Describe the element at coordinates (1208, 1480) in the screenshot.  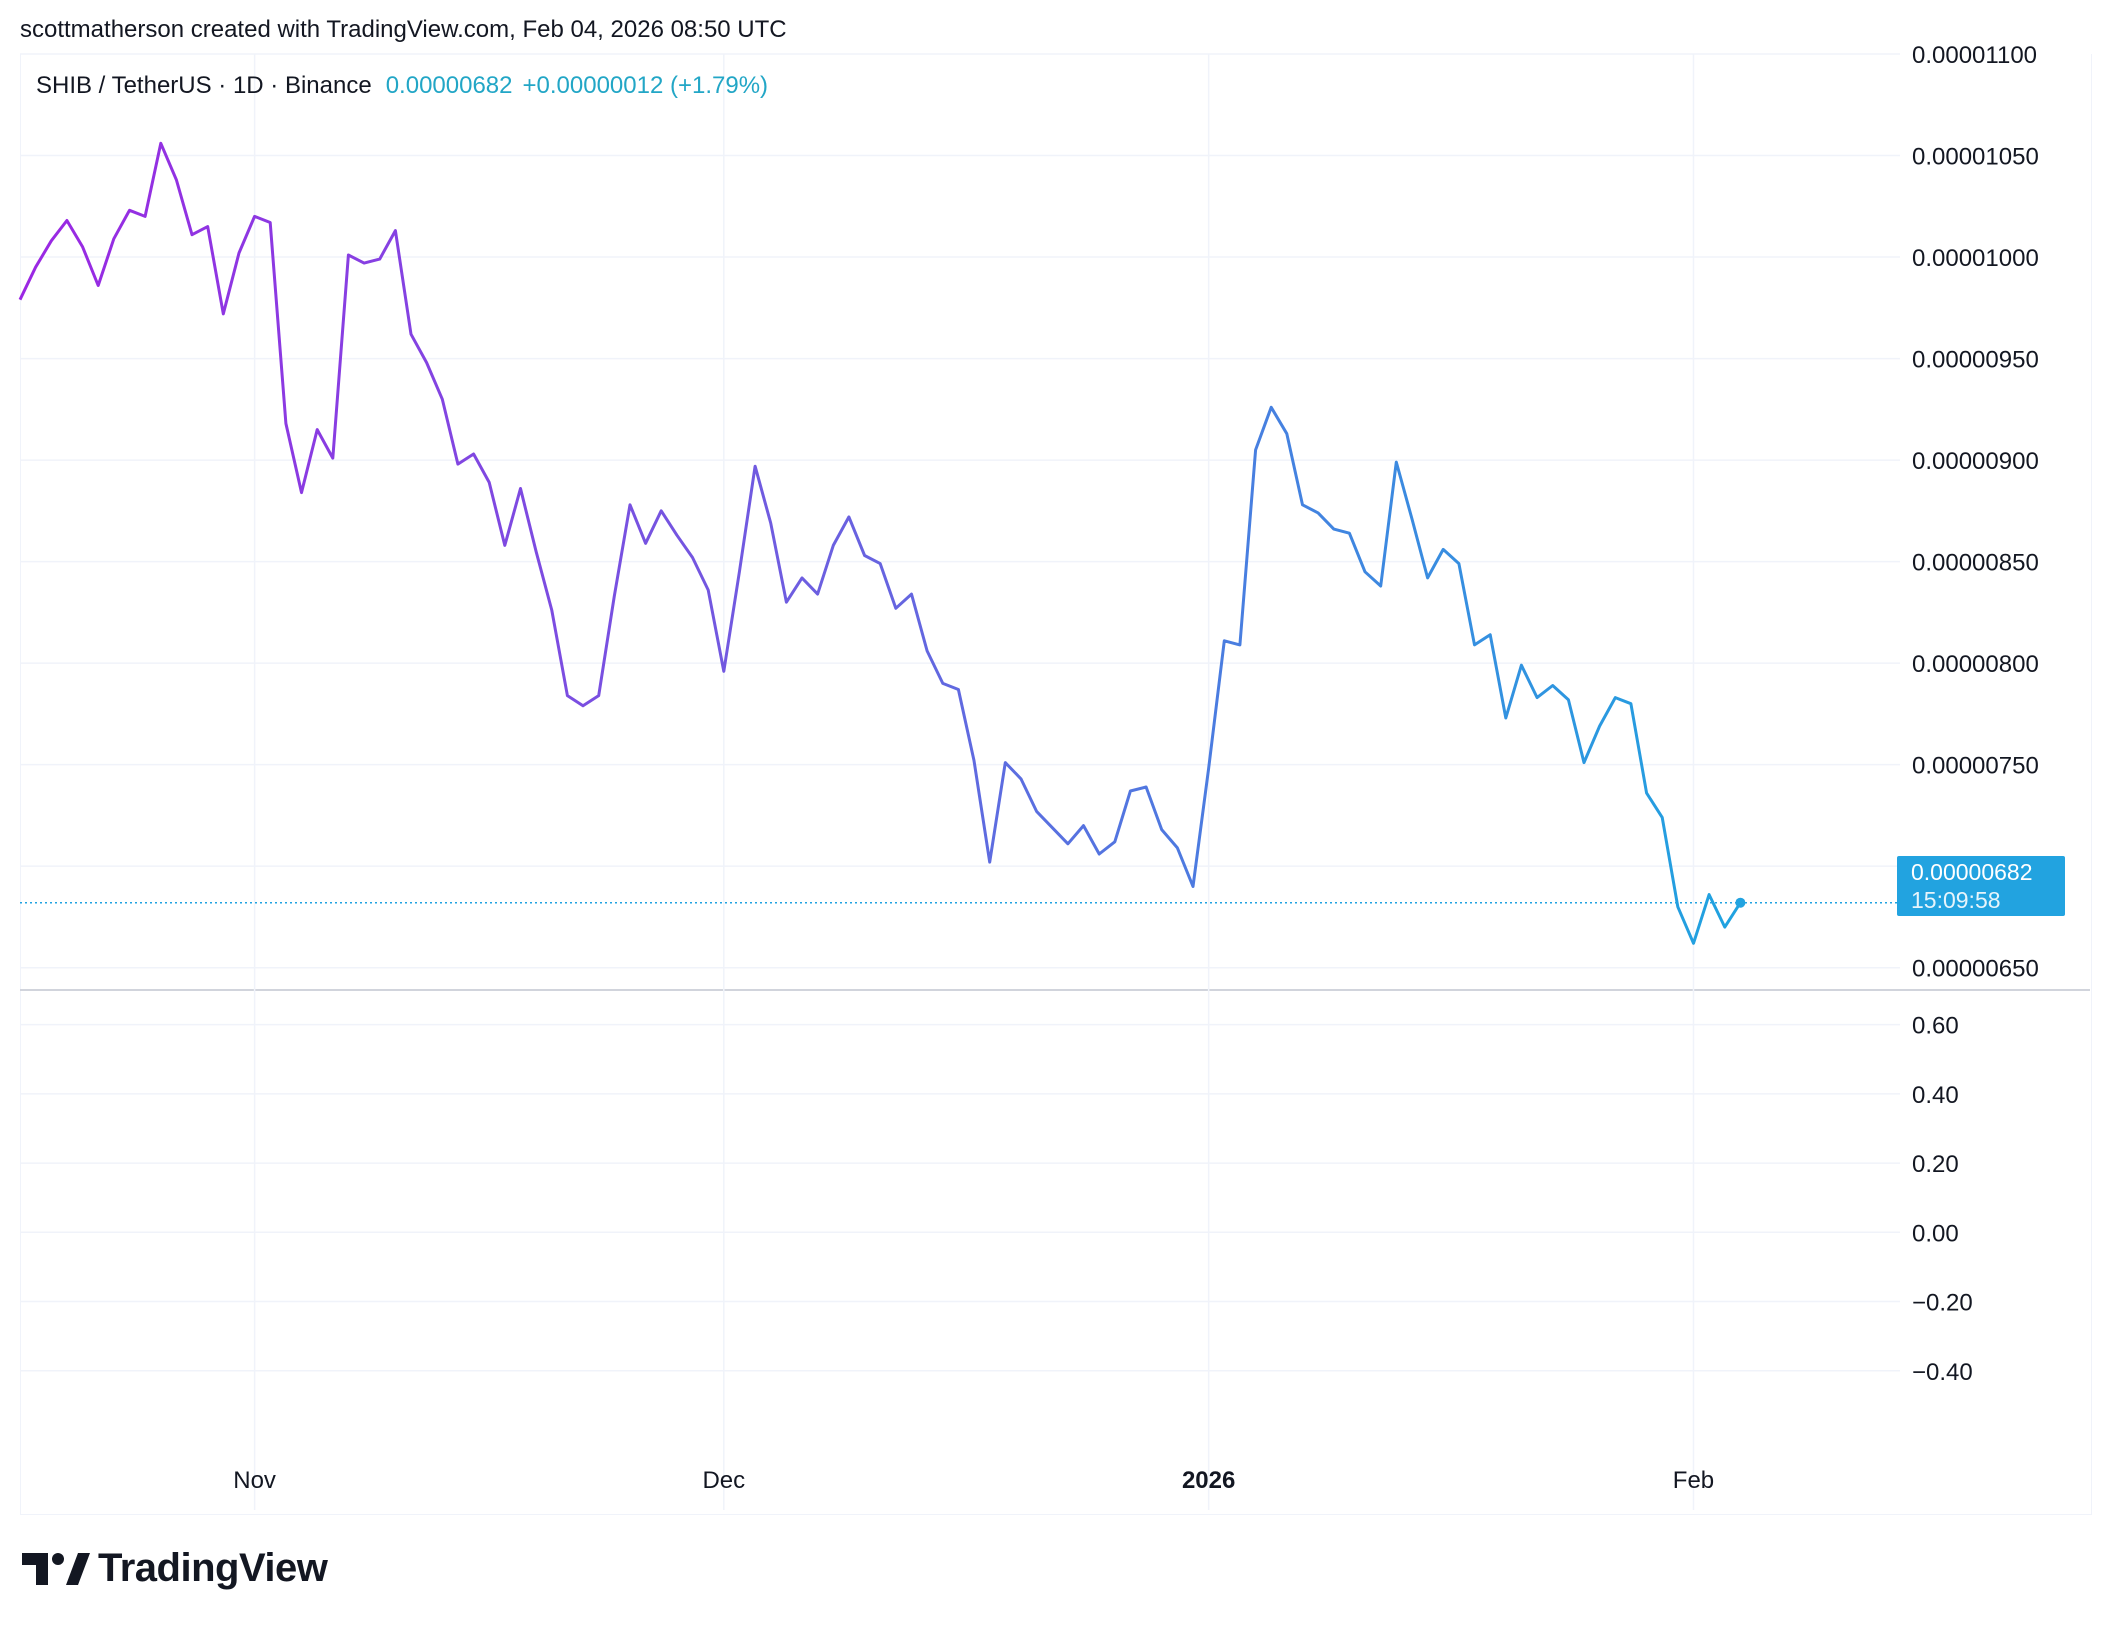
I see `time-tick-label: 2026` at that location.